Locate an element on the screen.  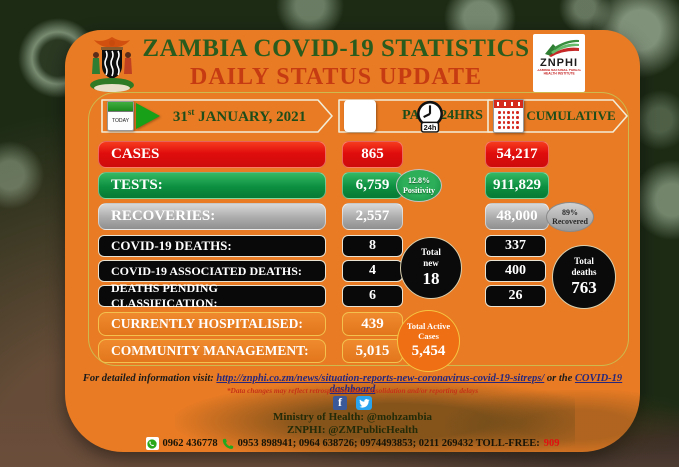
cases-past24-value: 865 is located at coordinates (372, 154).